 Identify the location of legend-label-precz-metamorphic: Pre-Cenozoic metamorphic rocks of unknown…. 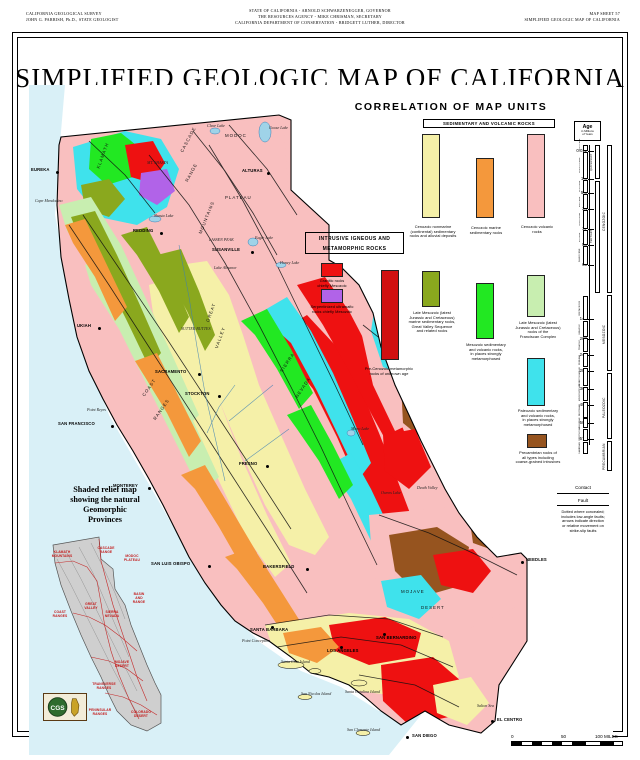
(389, 371).